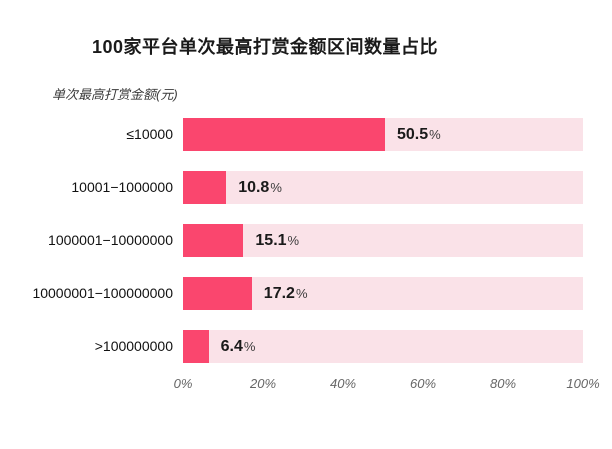 Image resolution: width=612 pixels, height=449 pixels. What do you see at coordinates (133, 346) in the screenshot?
I see `category-label: >100000000` at bounding box center [133, 346].